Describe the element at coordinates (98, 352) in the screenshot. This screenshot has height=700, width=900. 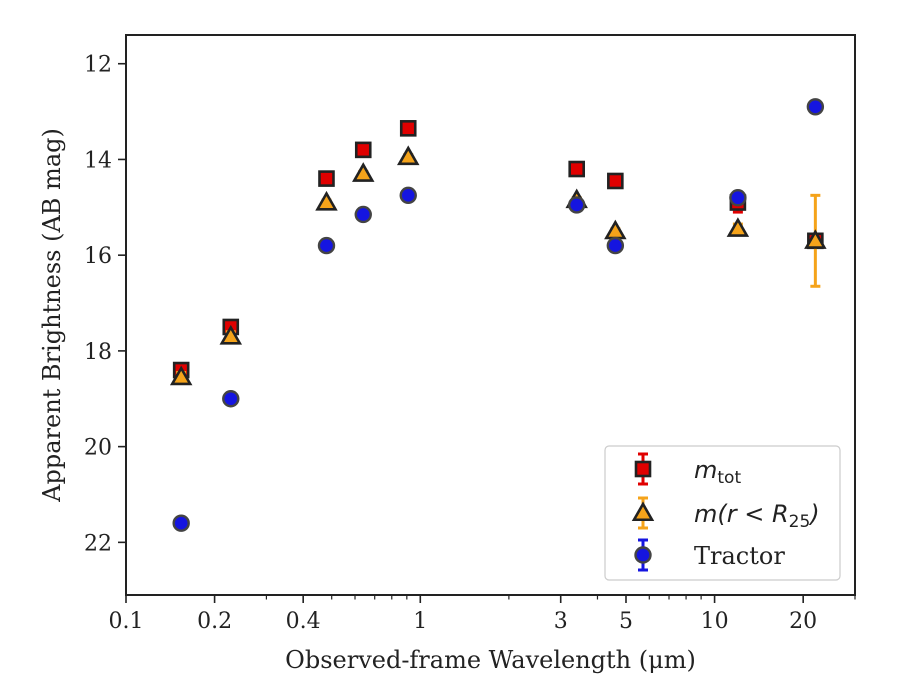
I see `y-tick-label: 18` at that location.